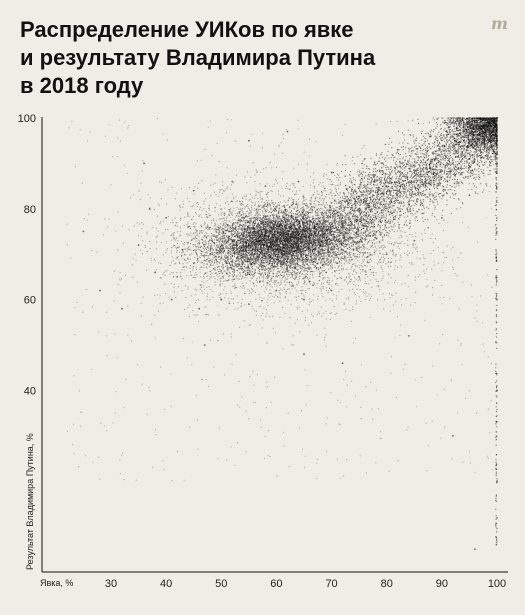 This screenshot has width=525, height=615. What do you see at coordinates (499, 23) in the screenshot?
I see `meduza-logo-icon: m` at bounding box center [499, 23].